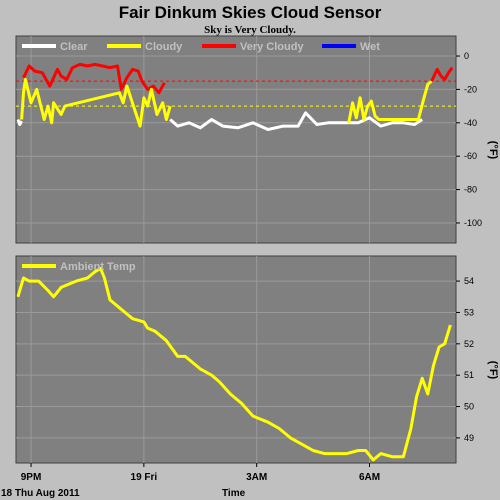 The height and width of the screenshot is (500, 500). What do you see at coordinates (470, 123) in the screenshot?
I see `sky-y-tick-label: -40` at bounding box center [470, 123].